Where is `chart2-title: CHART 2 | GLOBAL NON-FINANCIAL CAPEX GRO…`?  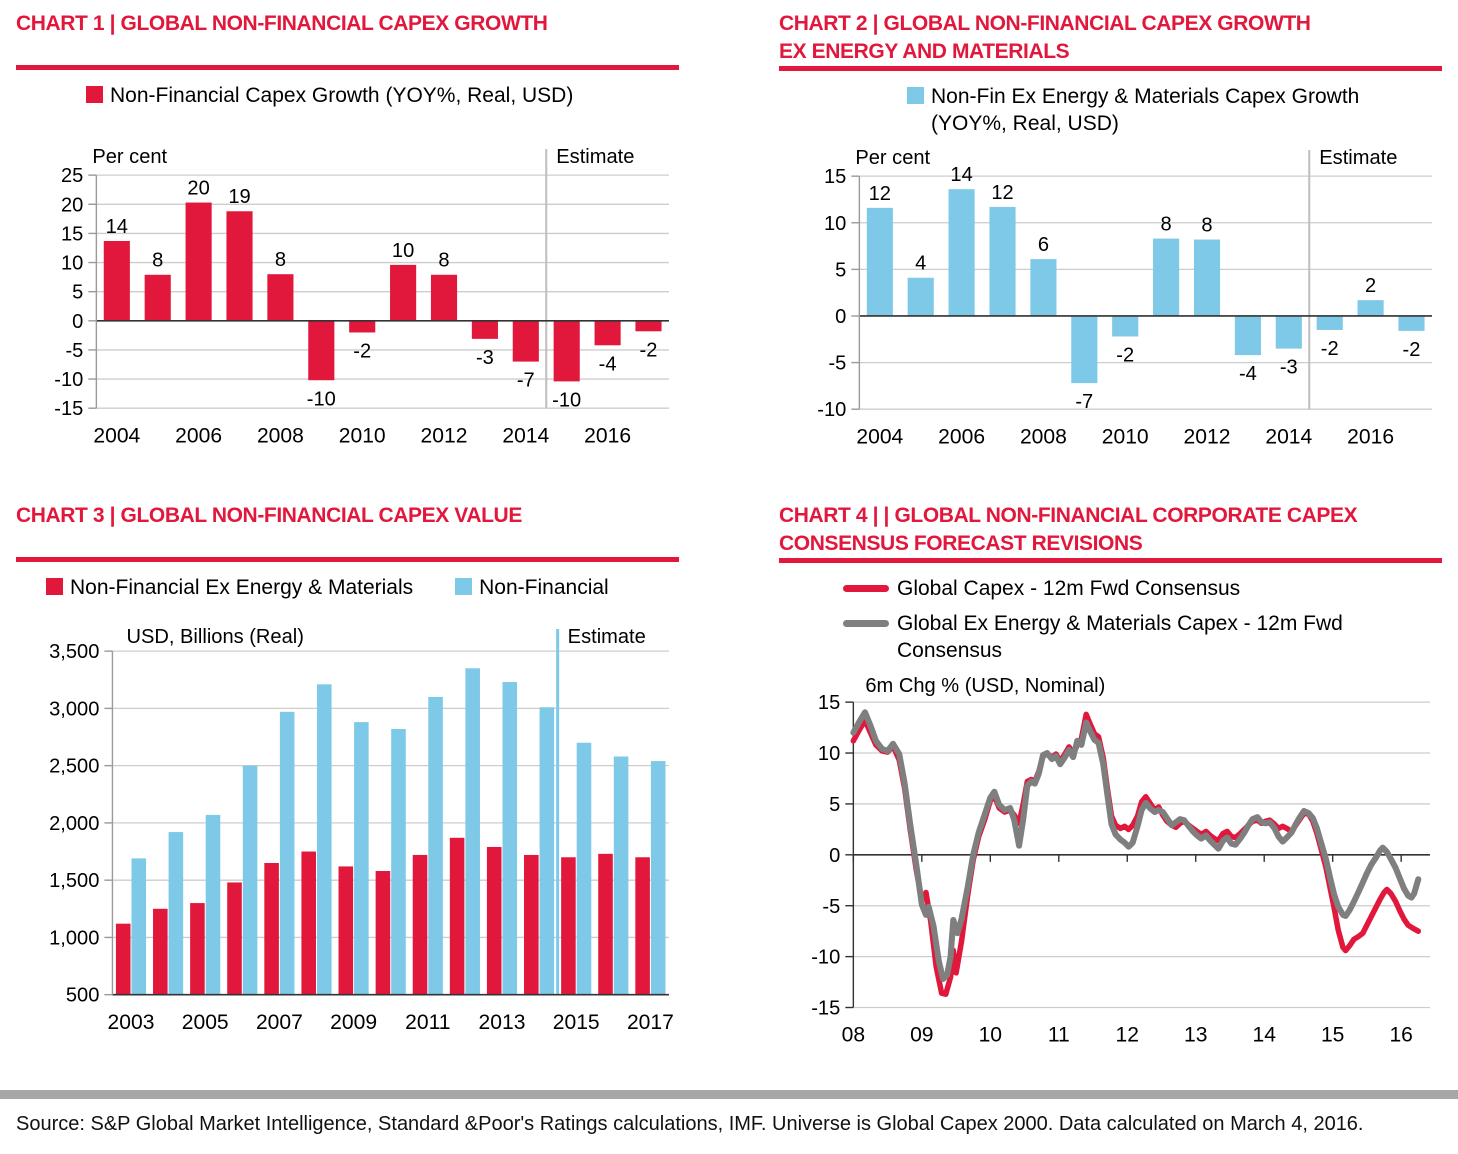 chart2-title: CHART 2 | GLOBAL NON-FINANCIAL CAPEX GRO… is located at coordinates (1045, 37).